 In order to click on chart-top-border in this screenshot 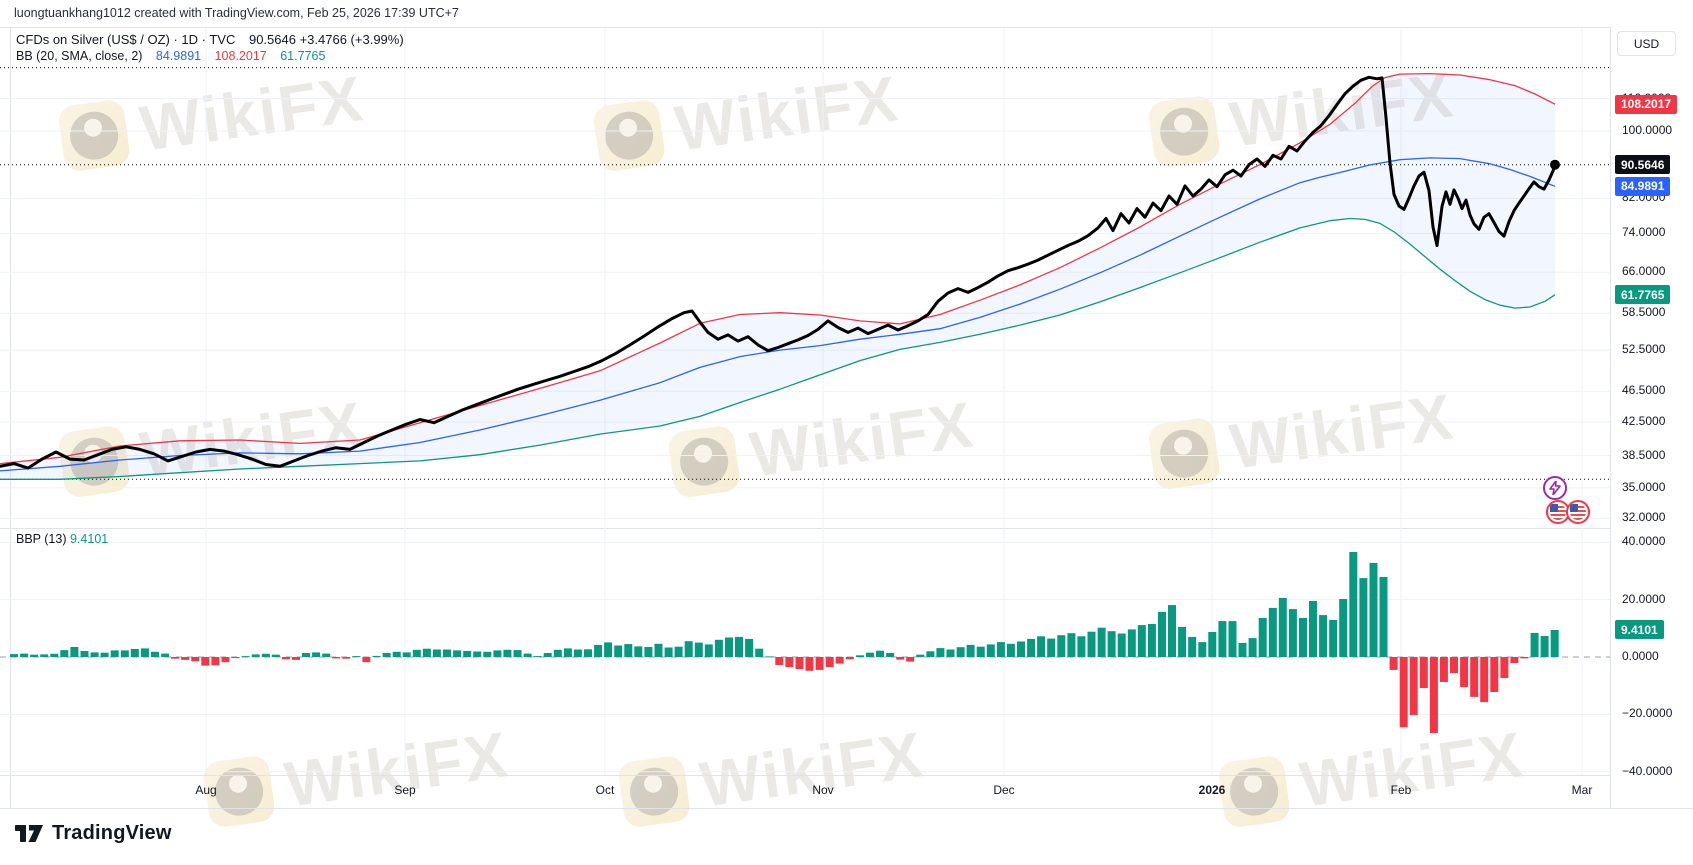, I will do `click(846, 27)`.